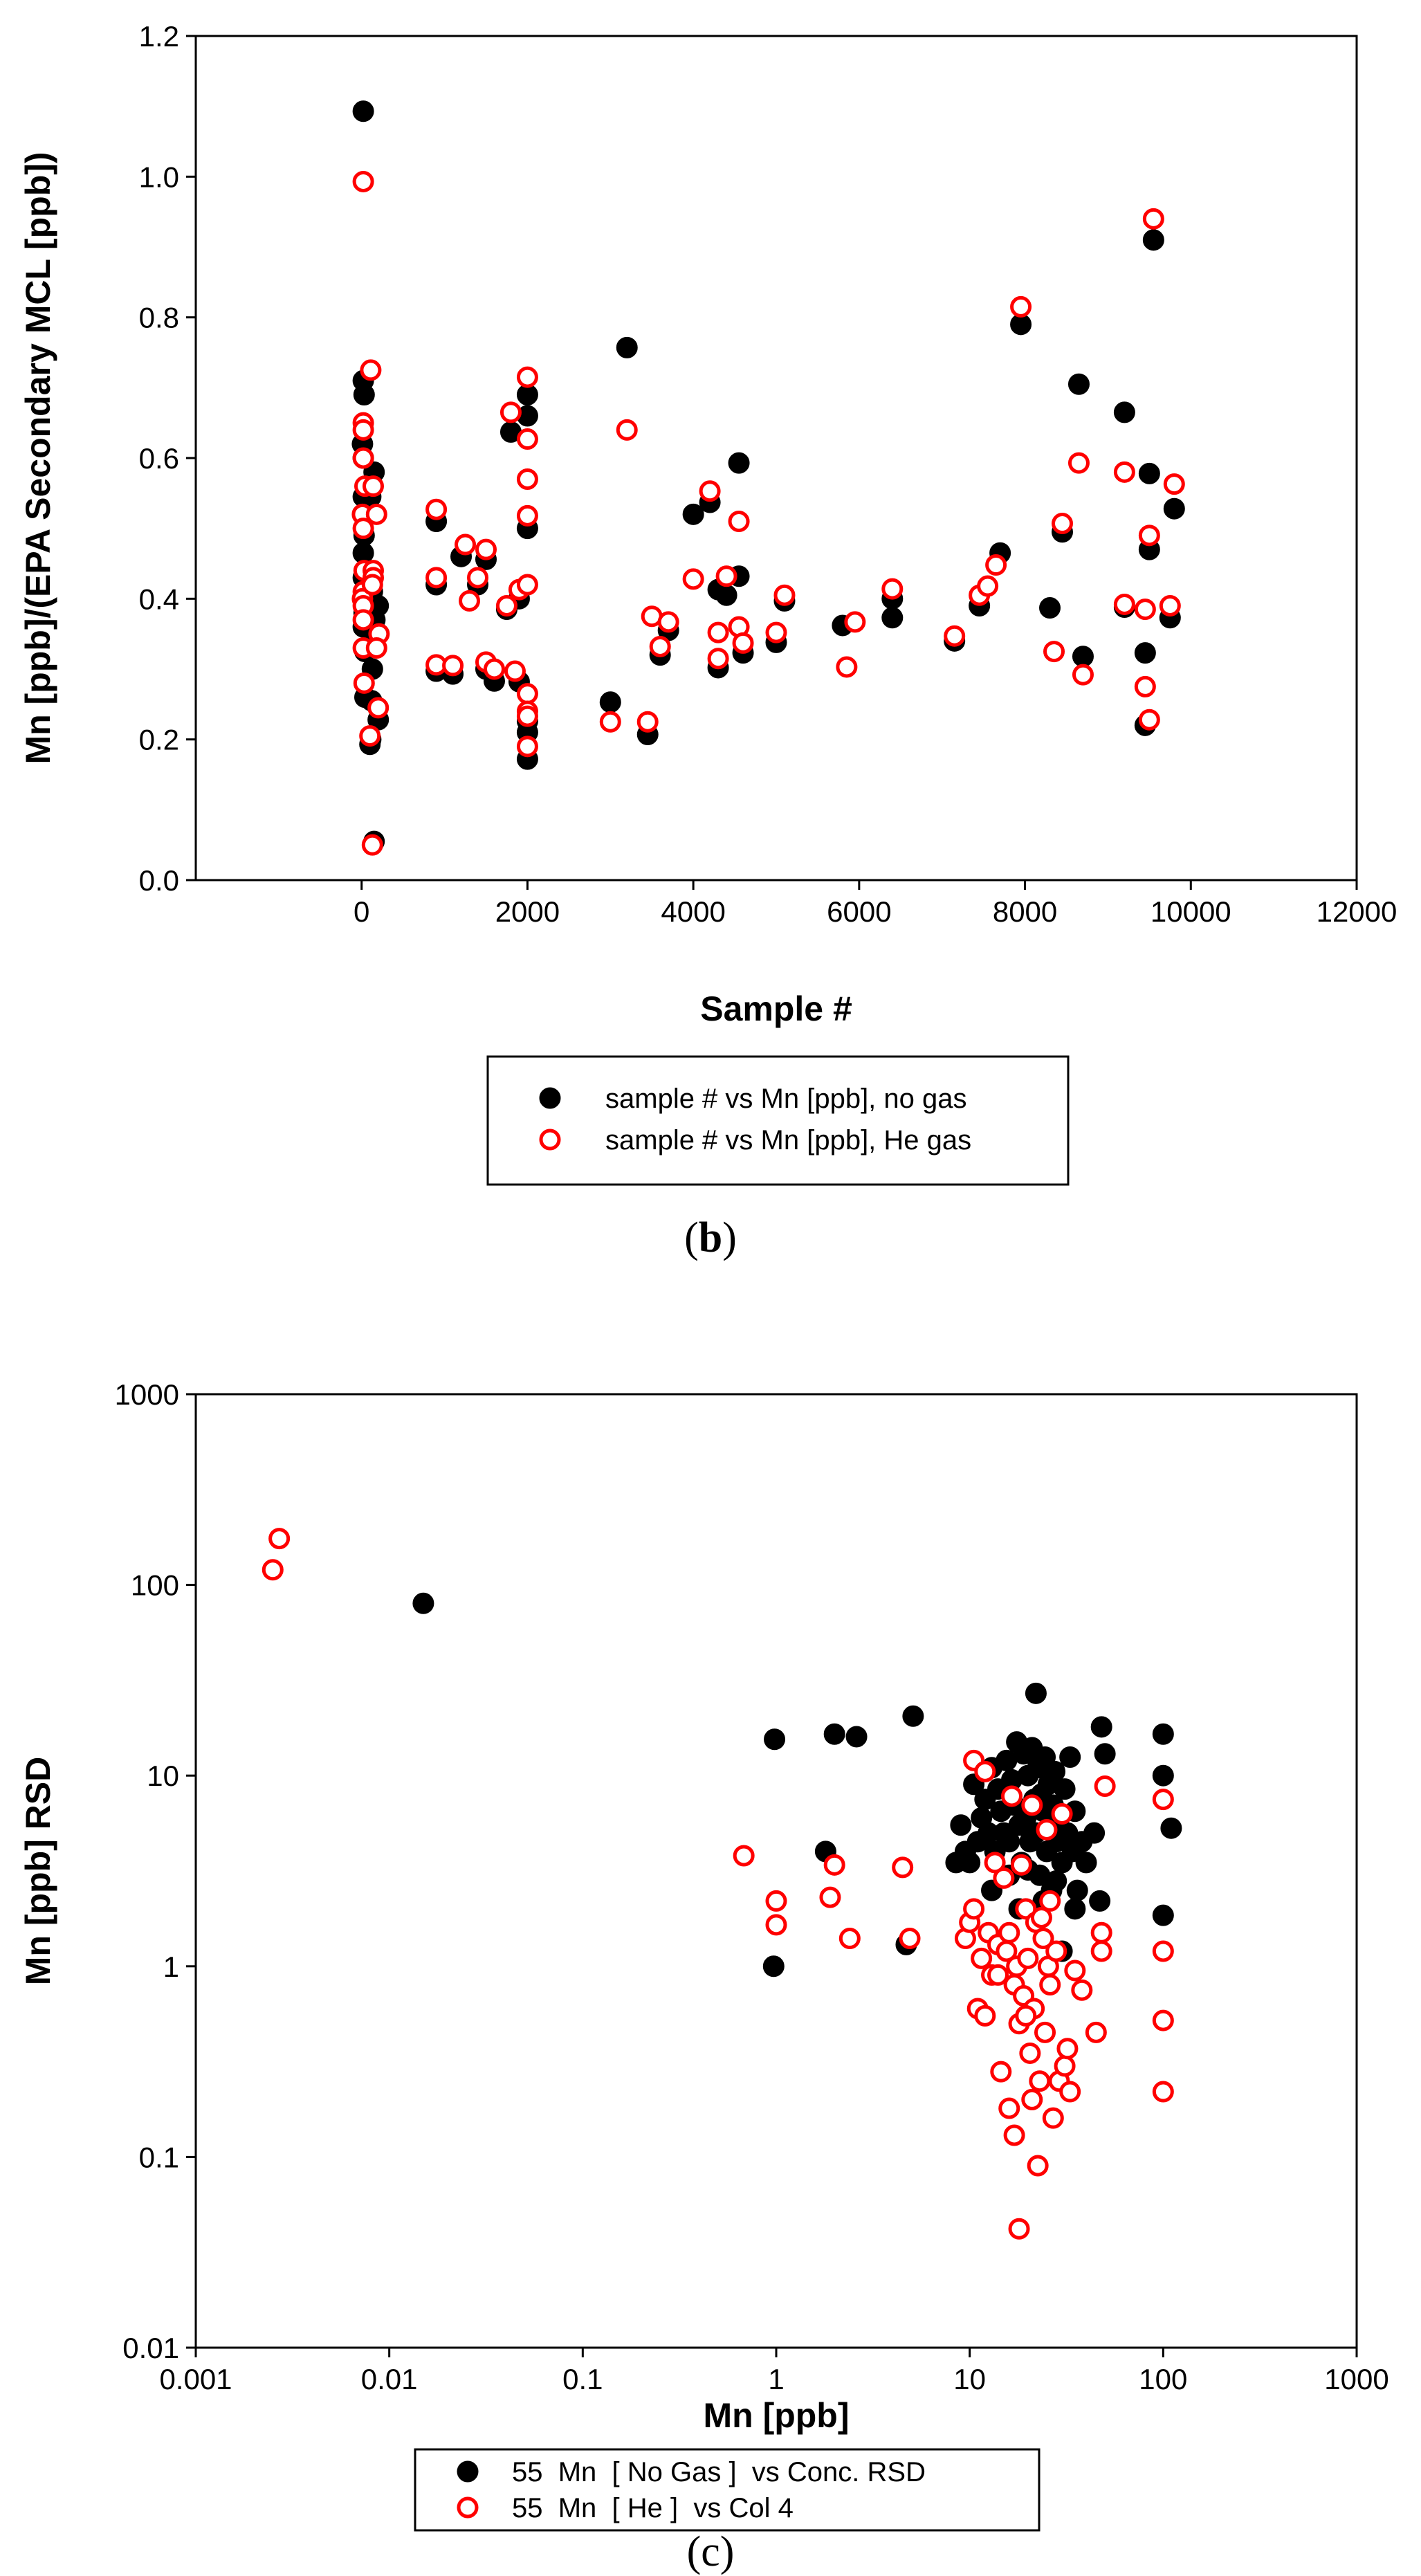 This screenshot has height=2576, width=1421. I want to click on panel-b-y-tick-label: 1.2, so click(159, 36).